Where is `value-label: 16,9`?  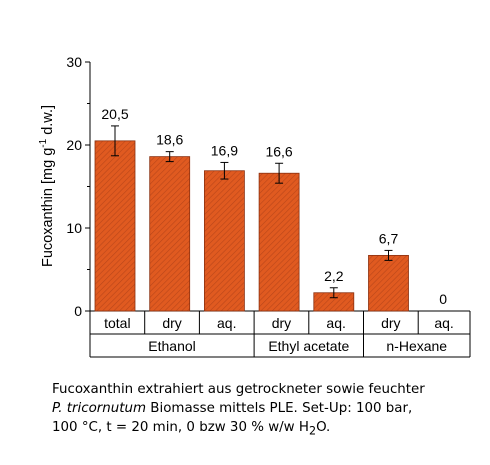
value-label: 16,9 is located at coordinates (224, 150).